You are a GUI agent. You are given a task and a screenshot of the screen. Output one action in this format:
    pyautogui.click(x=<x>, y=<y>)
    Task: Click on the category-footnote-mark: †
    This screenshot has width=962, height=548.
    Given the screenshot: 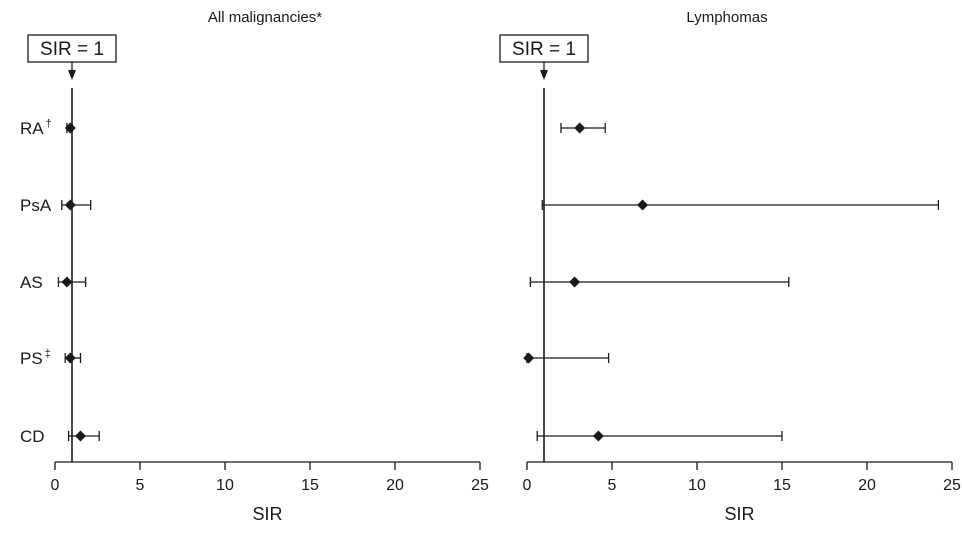 What is the action you would take?
    pyautogui.click(x=49, y=124)
    